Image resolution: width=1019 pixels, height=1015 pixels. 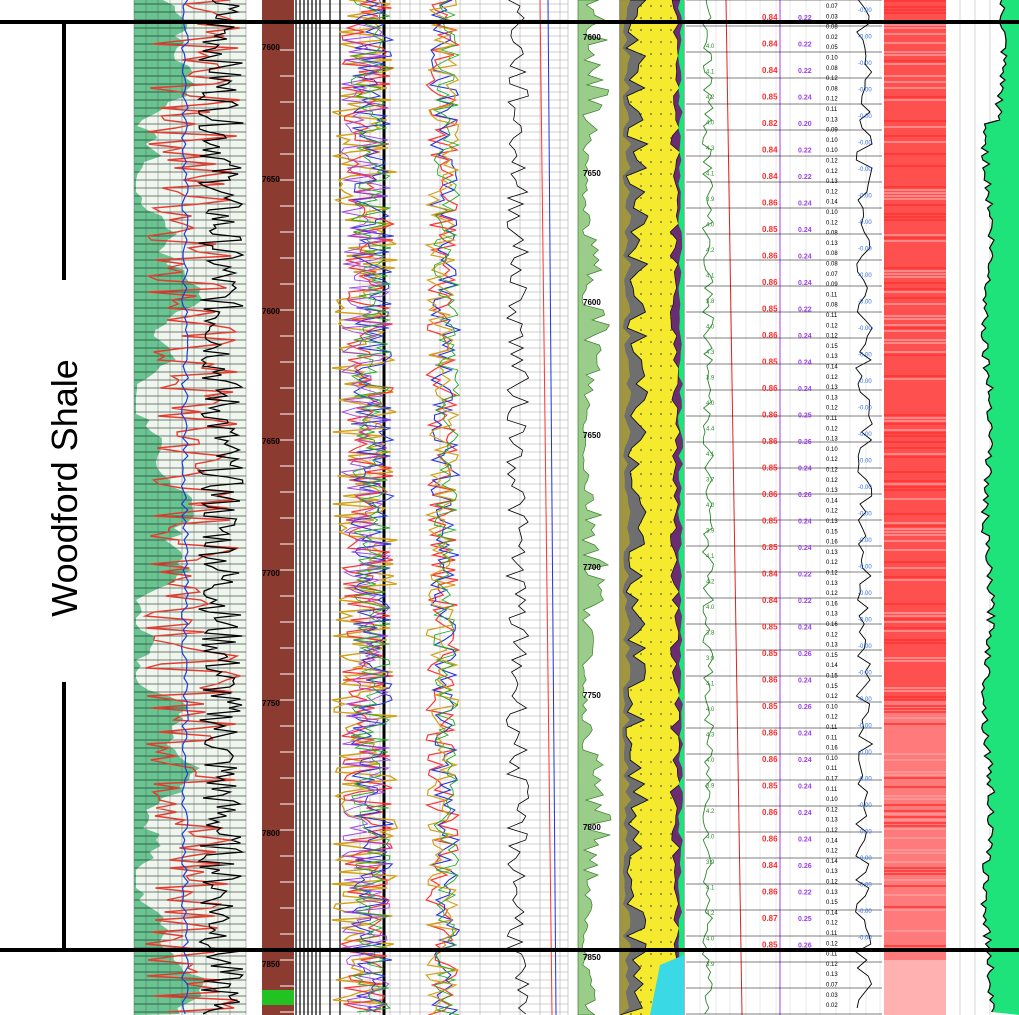 I want to click on log-curve, so click(x=442, y=507).